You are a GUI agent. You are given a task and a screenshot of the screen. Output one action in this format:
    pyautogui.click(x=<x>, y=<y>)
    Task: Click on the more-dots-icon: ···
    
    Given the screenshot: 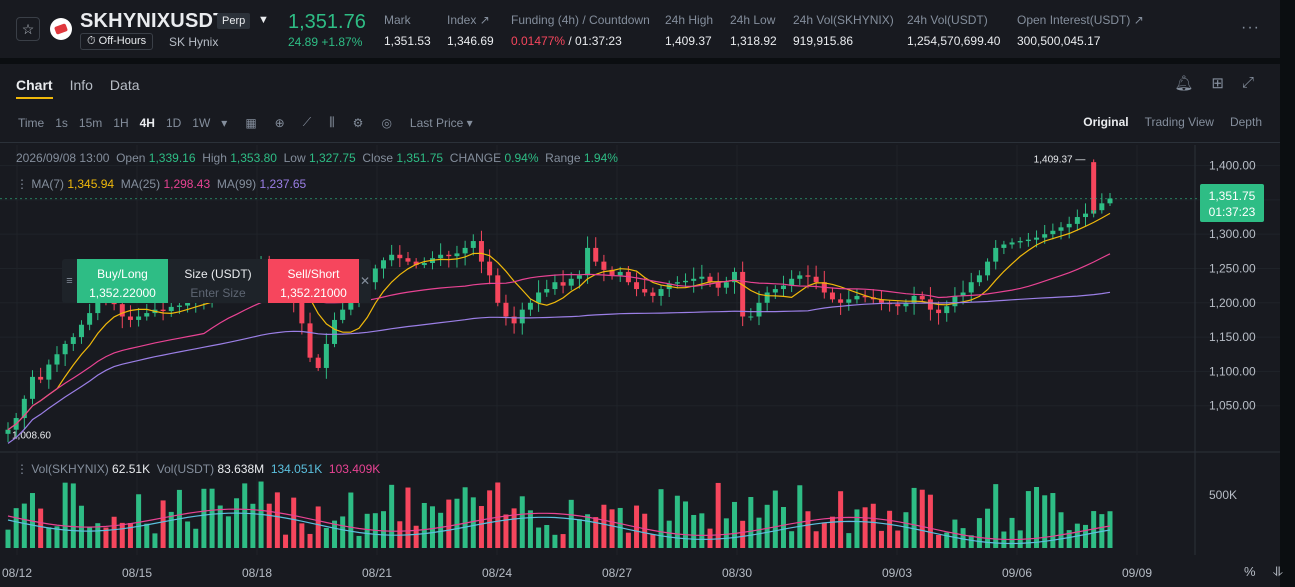 What is the action you would take?
    pyautogui.click(x=1250, y=27)
    